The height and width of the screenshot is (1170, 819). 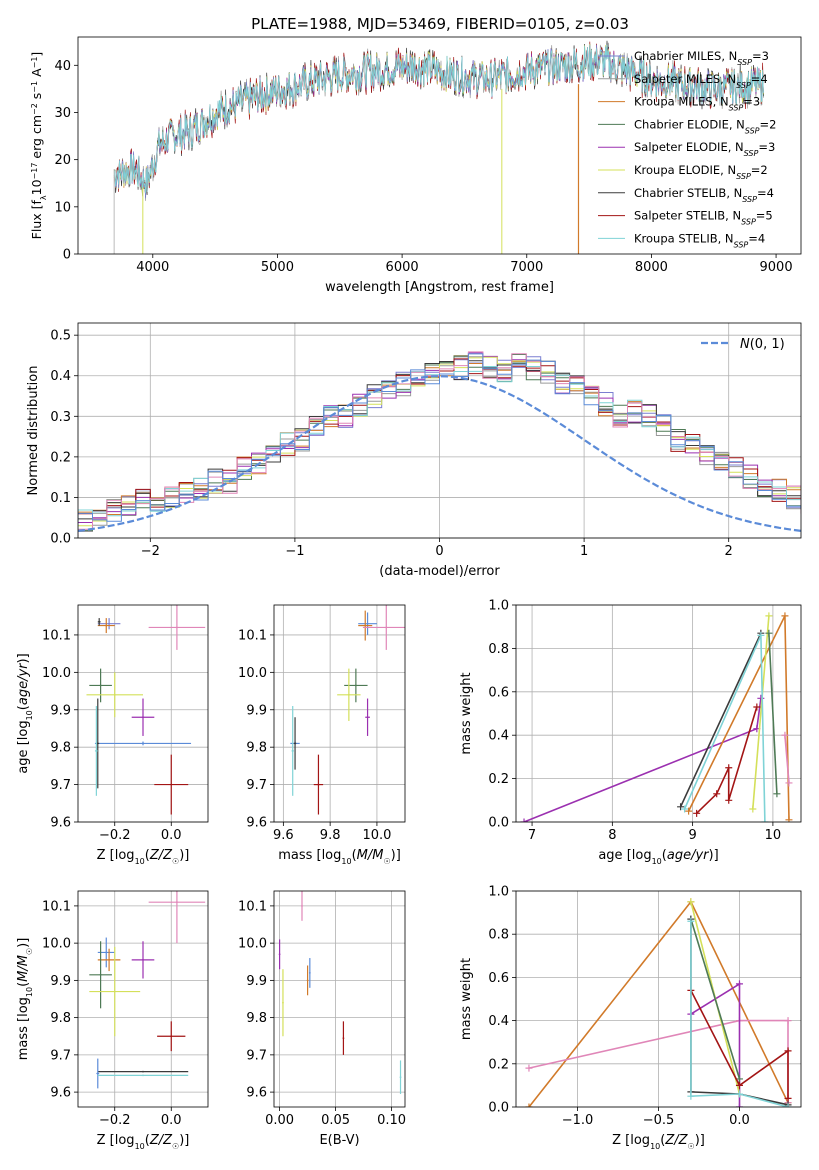 What do you see at coordinates (62, 207) in the screenshot?
I see `y-tick-label: 10` at bounding box center [62, 207].